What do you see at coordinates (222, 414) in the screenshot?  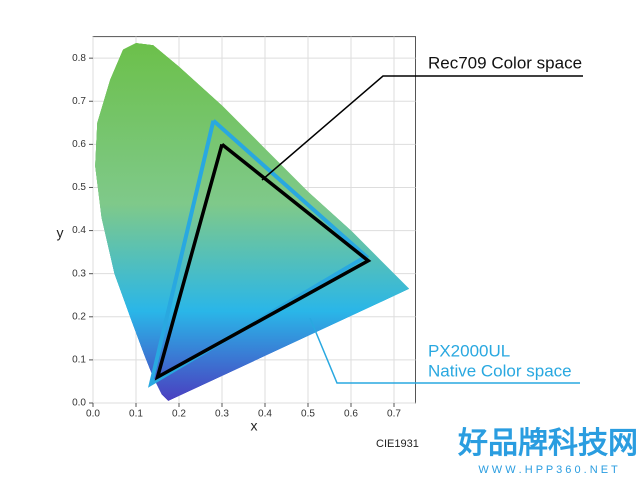 I see `x-tick-label: 0.3` at bounding box center [222, 414].